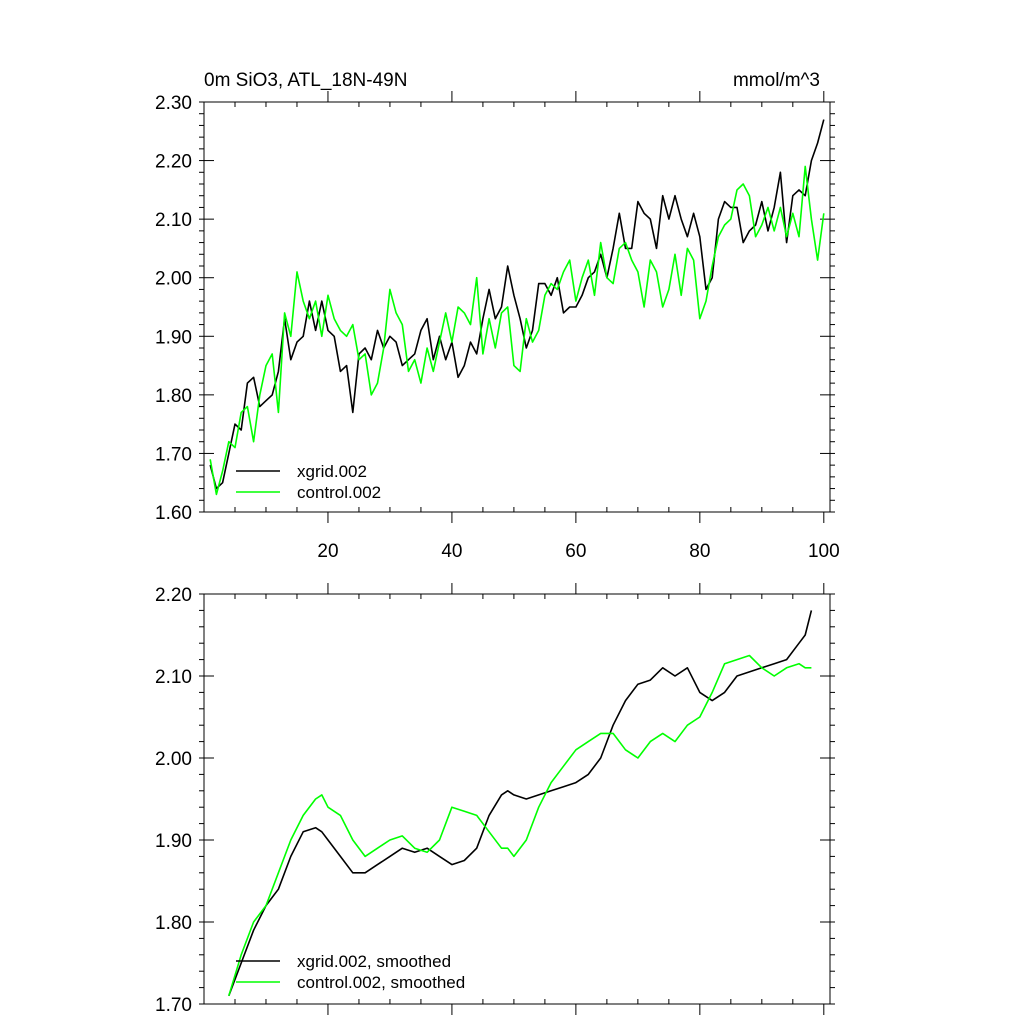 The image size is (1024, 1024). Describe the element at coordinates (327, 551) in the screenshot. I see `x-tick-label: 20` at that location.